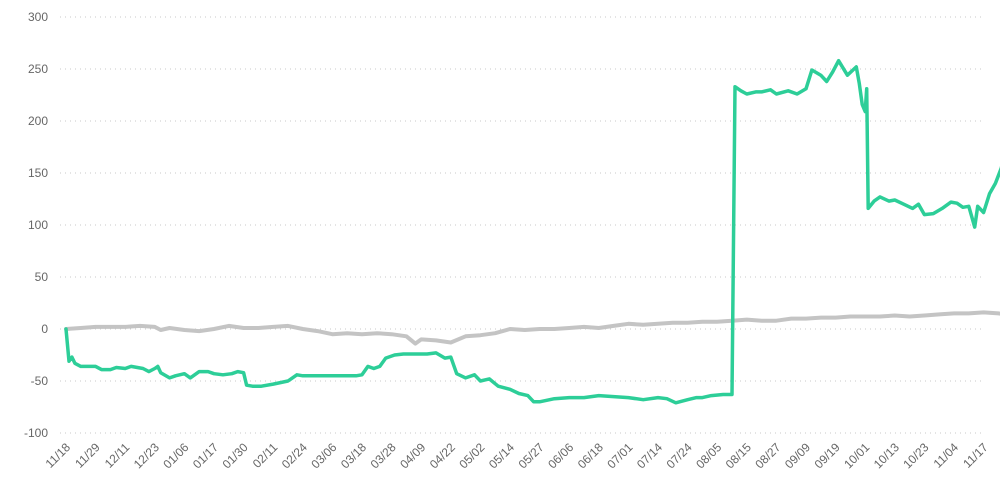 Image resolution: width=1000 pixels, height=500 pixels. What do you see at coordinates (856, 455) in the screenshot?
I see `x-tick-label: 10/01` at bounding box center [856, 455].